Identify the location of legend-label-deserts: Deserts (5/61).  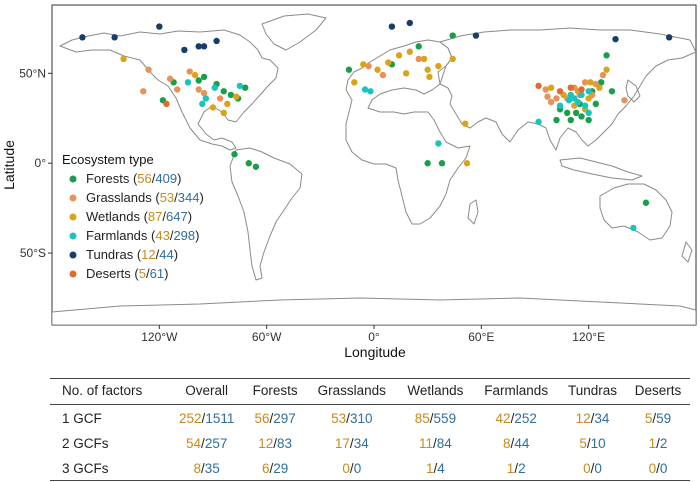
(127, 273).